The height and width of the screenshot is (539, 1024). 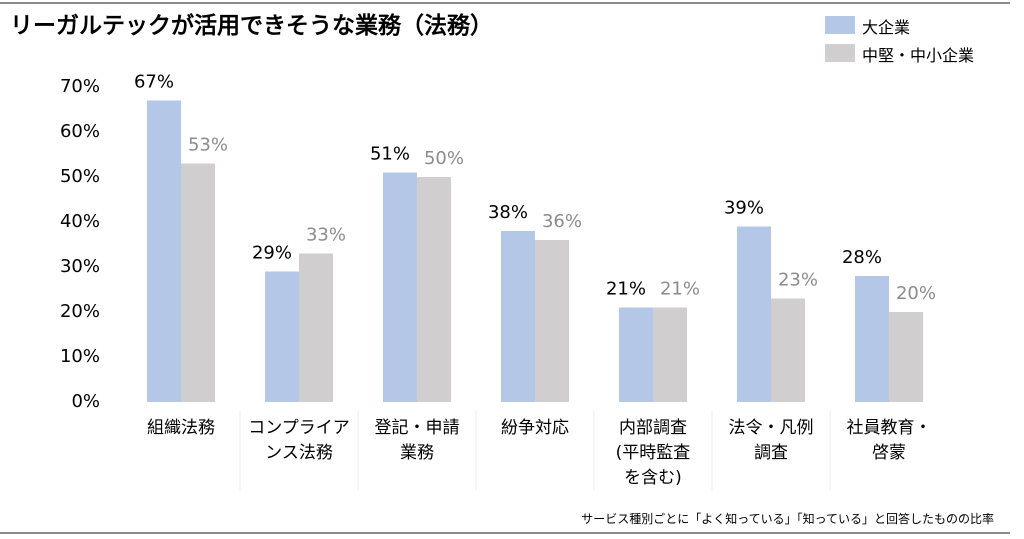 What do you see at coordinates (80, 221) in the screenshot?
I see `y-tick-label: 40%` at bounding box center [80, 221].